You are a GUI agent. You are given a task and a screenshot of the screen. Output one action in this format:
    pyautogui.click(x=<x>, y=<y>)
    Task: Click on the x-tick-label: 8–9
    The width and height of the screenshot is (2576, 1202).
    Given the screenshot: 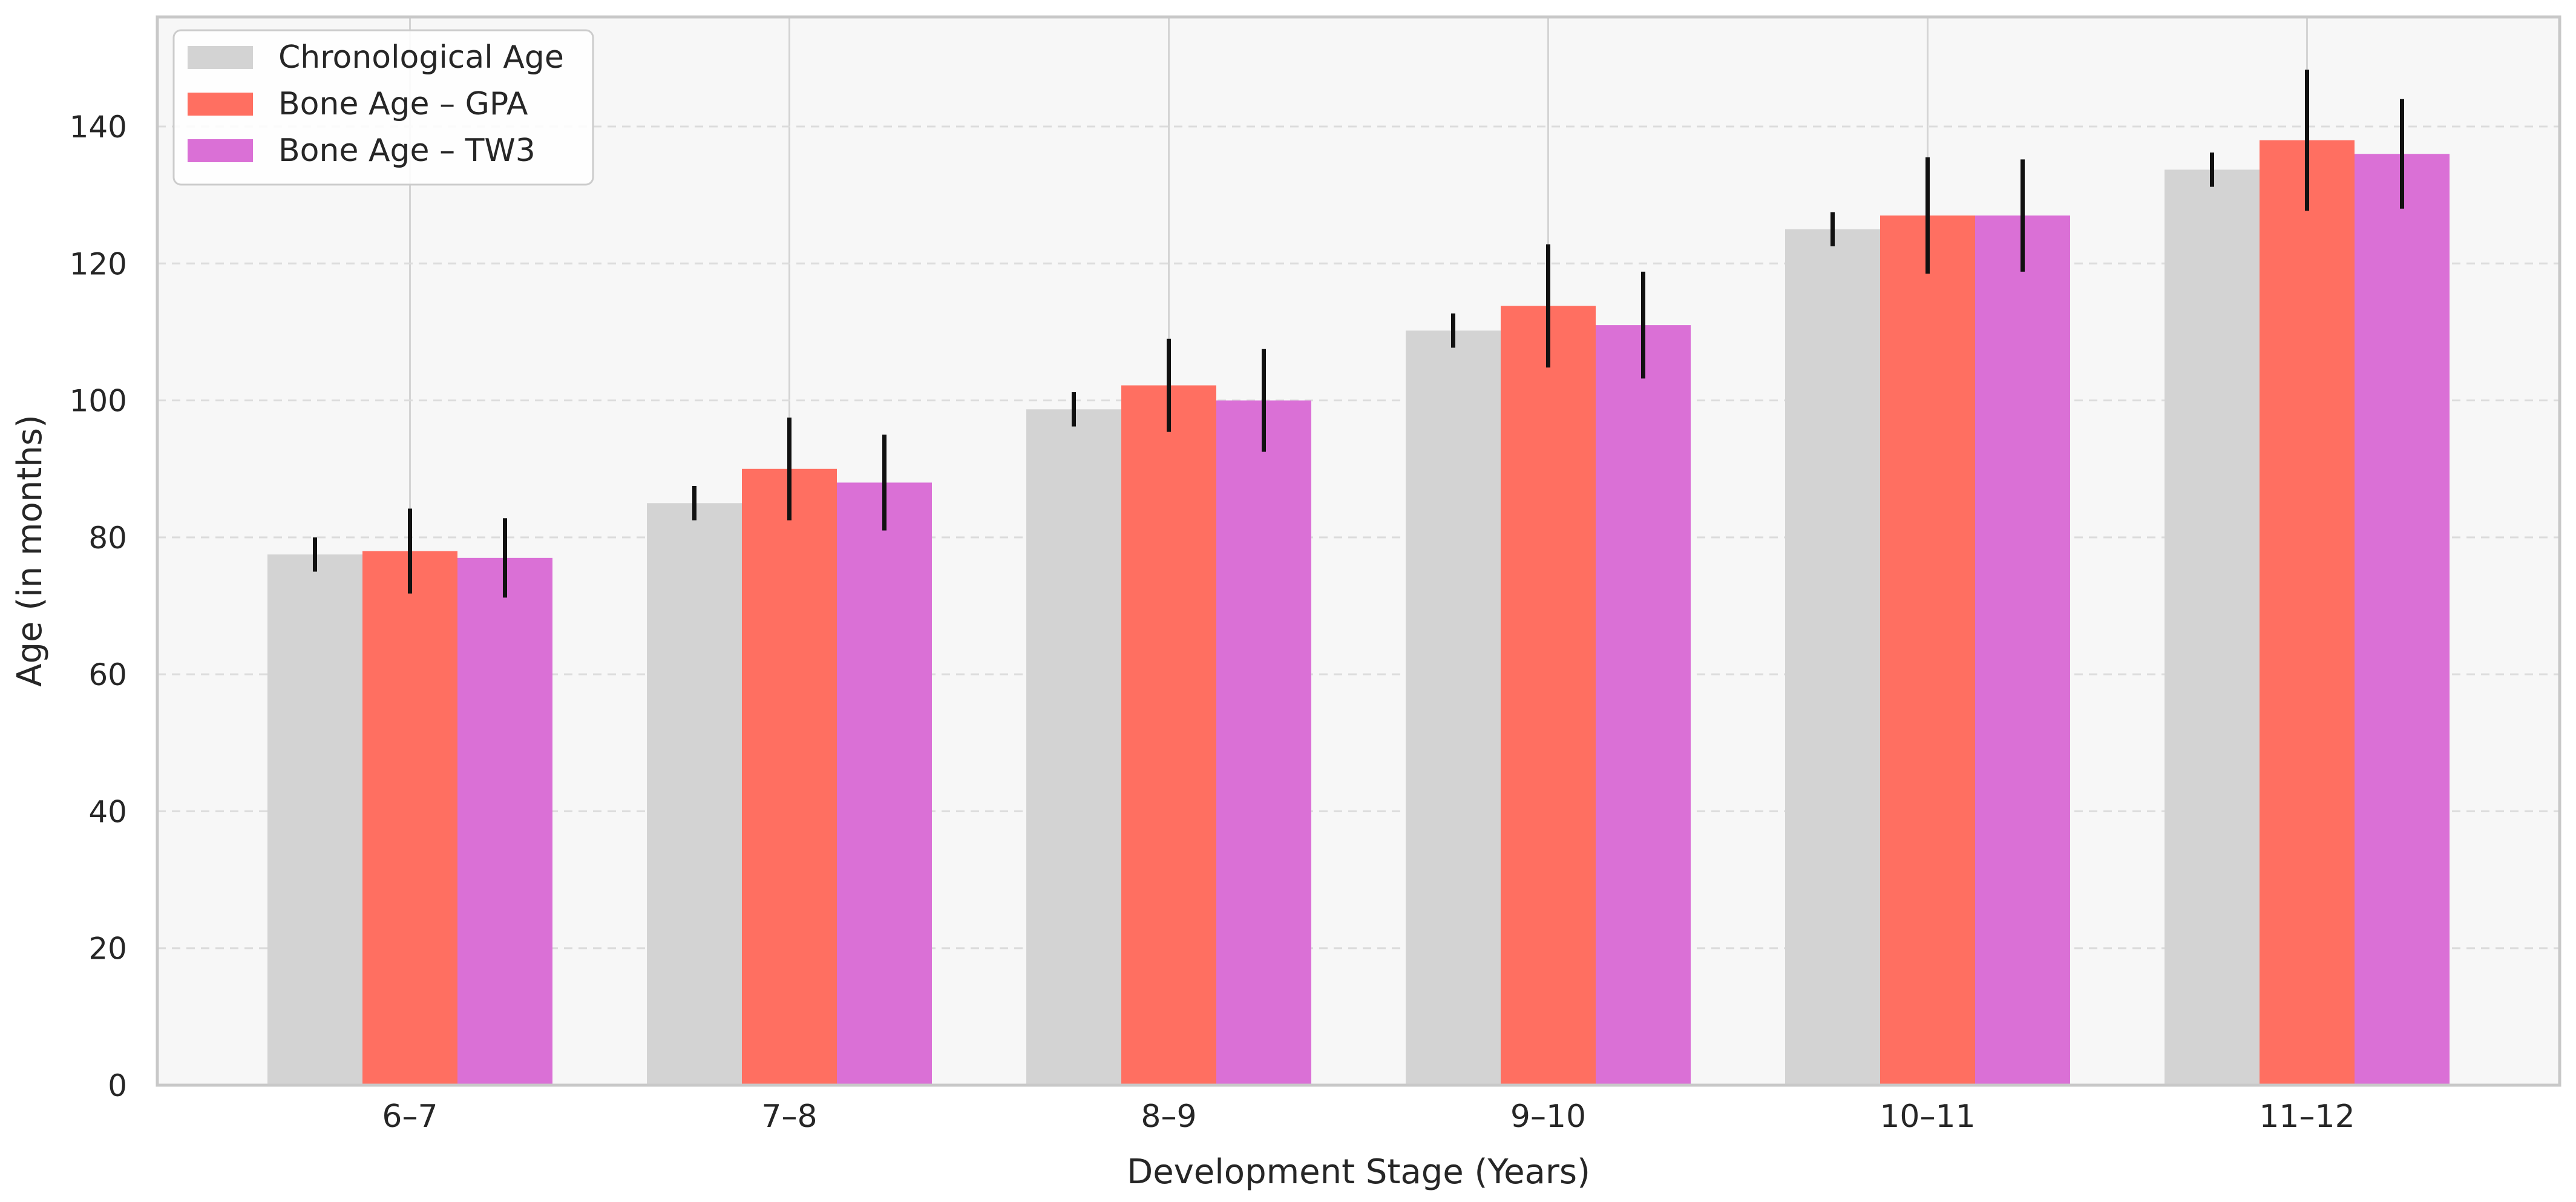 What is the action you would take?
    pyautogui.click(x=1168, y=1117)
    